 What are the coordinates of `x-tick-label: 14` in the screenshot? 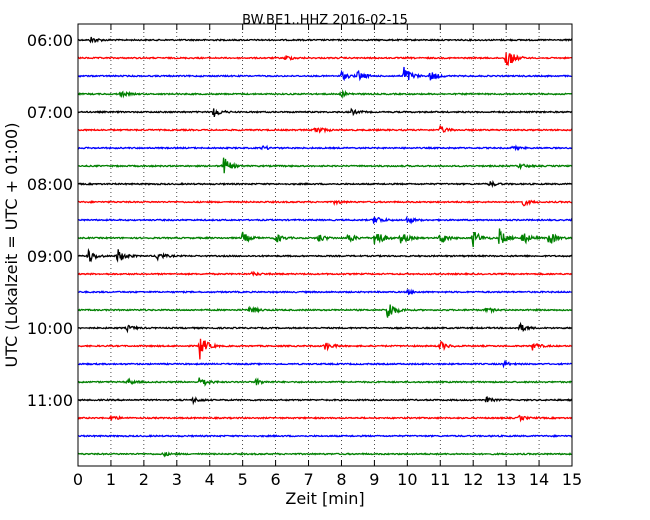 It's located at (539, 479).